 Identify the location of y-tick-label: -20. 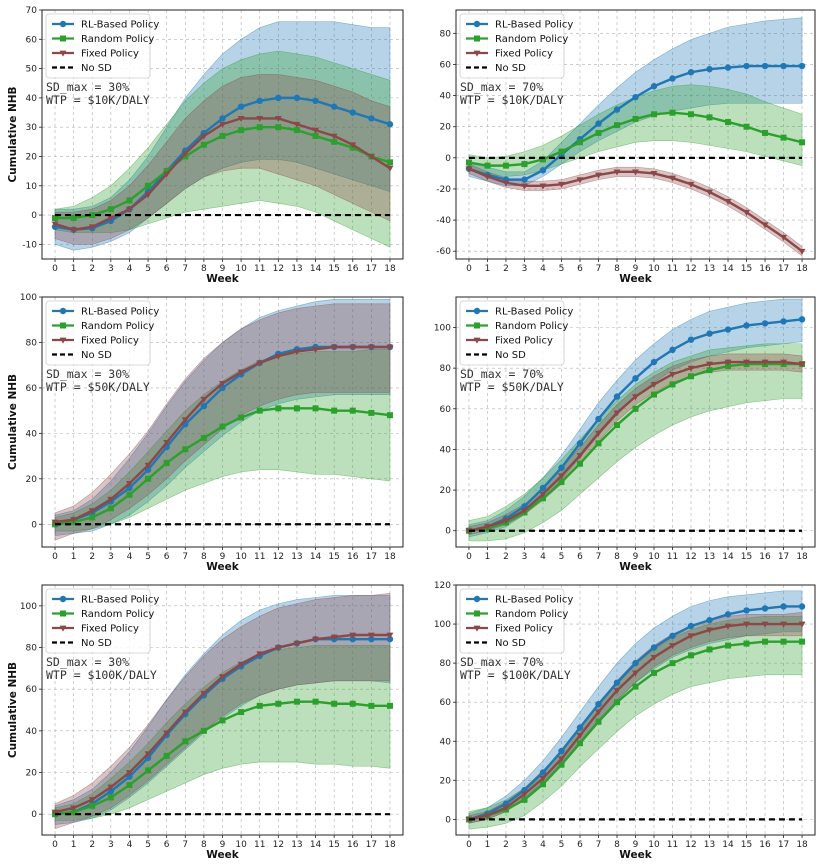
(443, 190).